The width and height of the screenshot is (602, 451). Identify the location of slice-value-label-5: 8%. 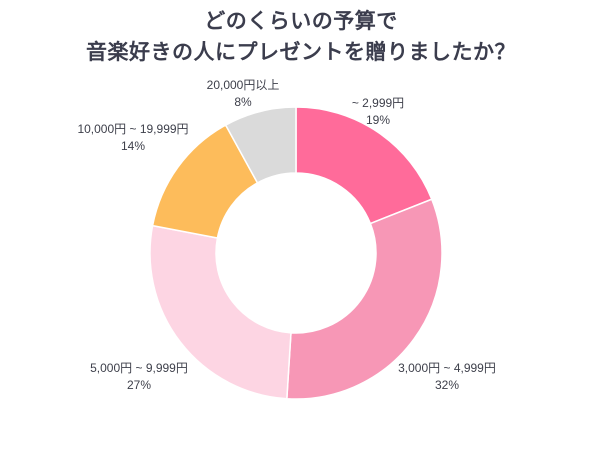
(243, 102).